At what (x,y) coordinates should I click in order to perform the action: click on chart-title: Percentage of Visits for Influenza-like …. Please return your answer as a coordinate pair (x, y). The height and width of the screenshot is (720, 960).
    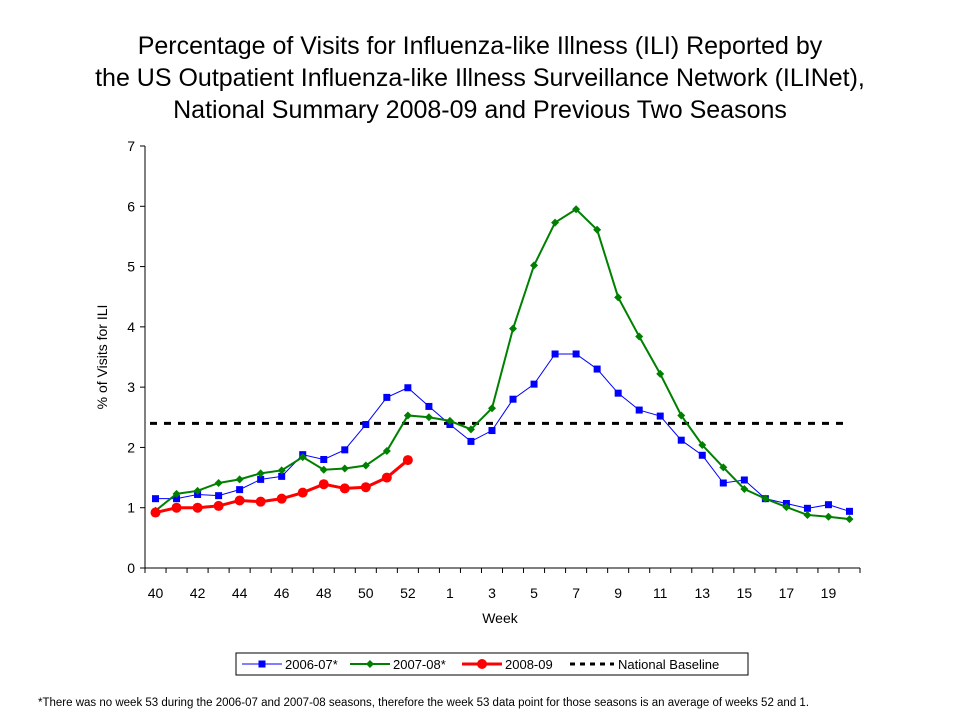
    Looking at the image, I should click on (480, 78).